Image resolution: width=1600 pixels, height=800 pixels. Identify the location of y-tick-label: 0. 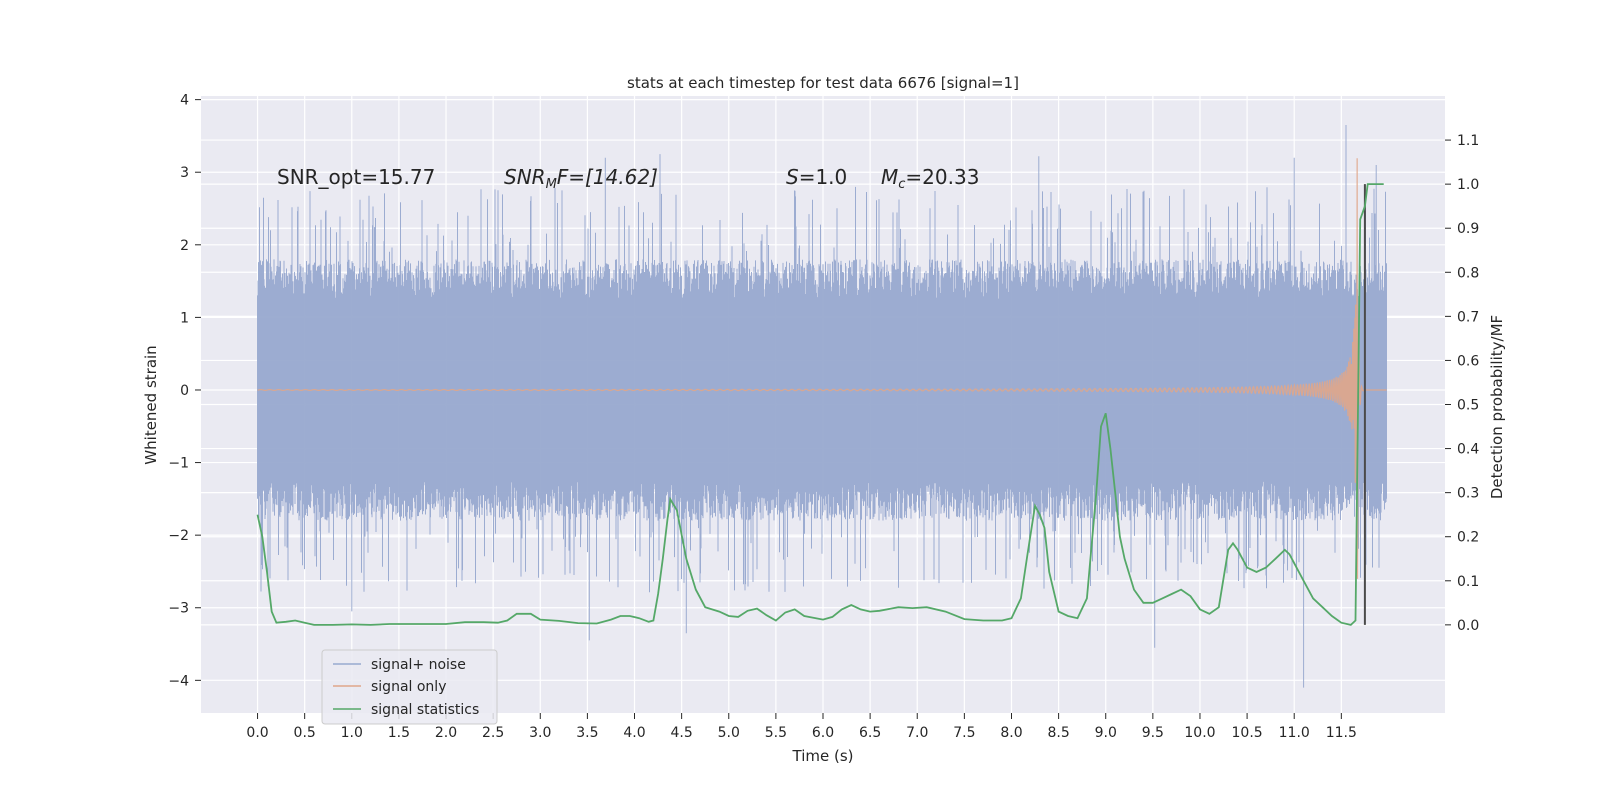
(184, 391).